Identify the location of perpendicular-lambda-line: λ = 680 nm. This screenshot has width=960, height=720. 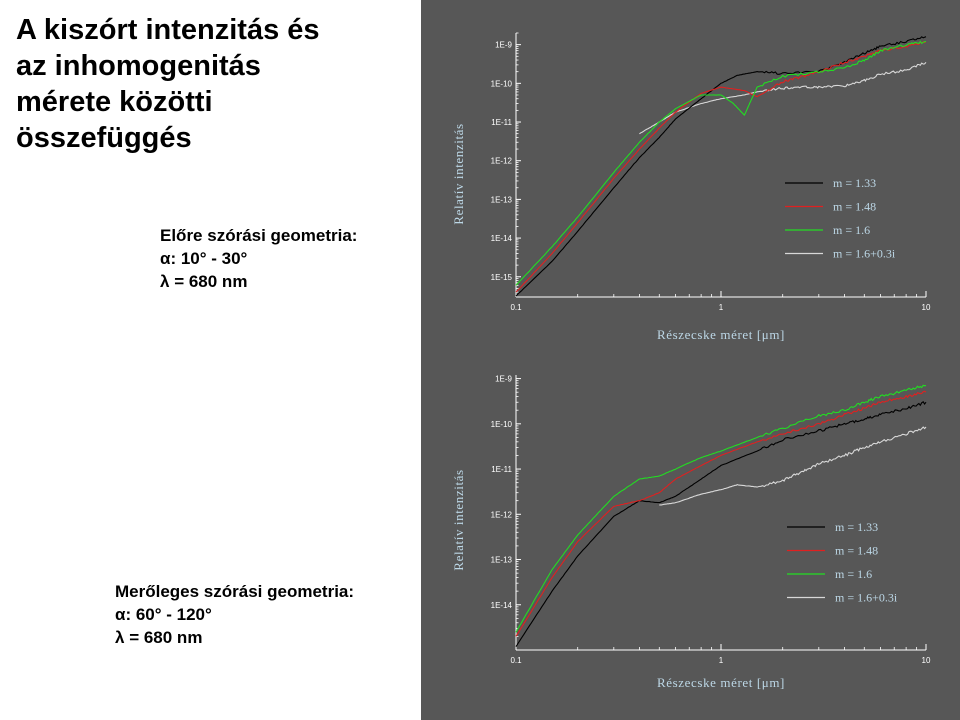
(234, 637).